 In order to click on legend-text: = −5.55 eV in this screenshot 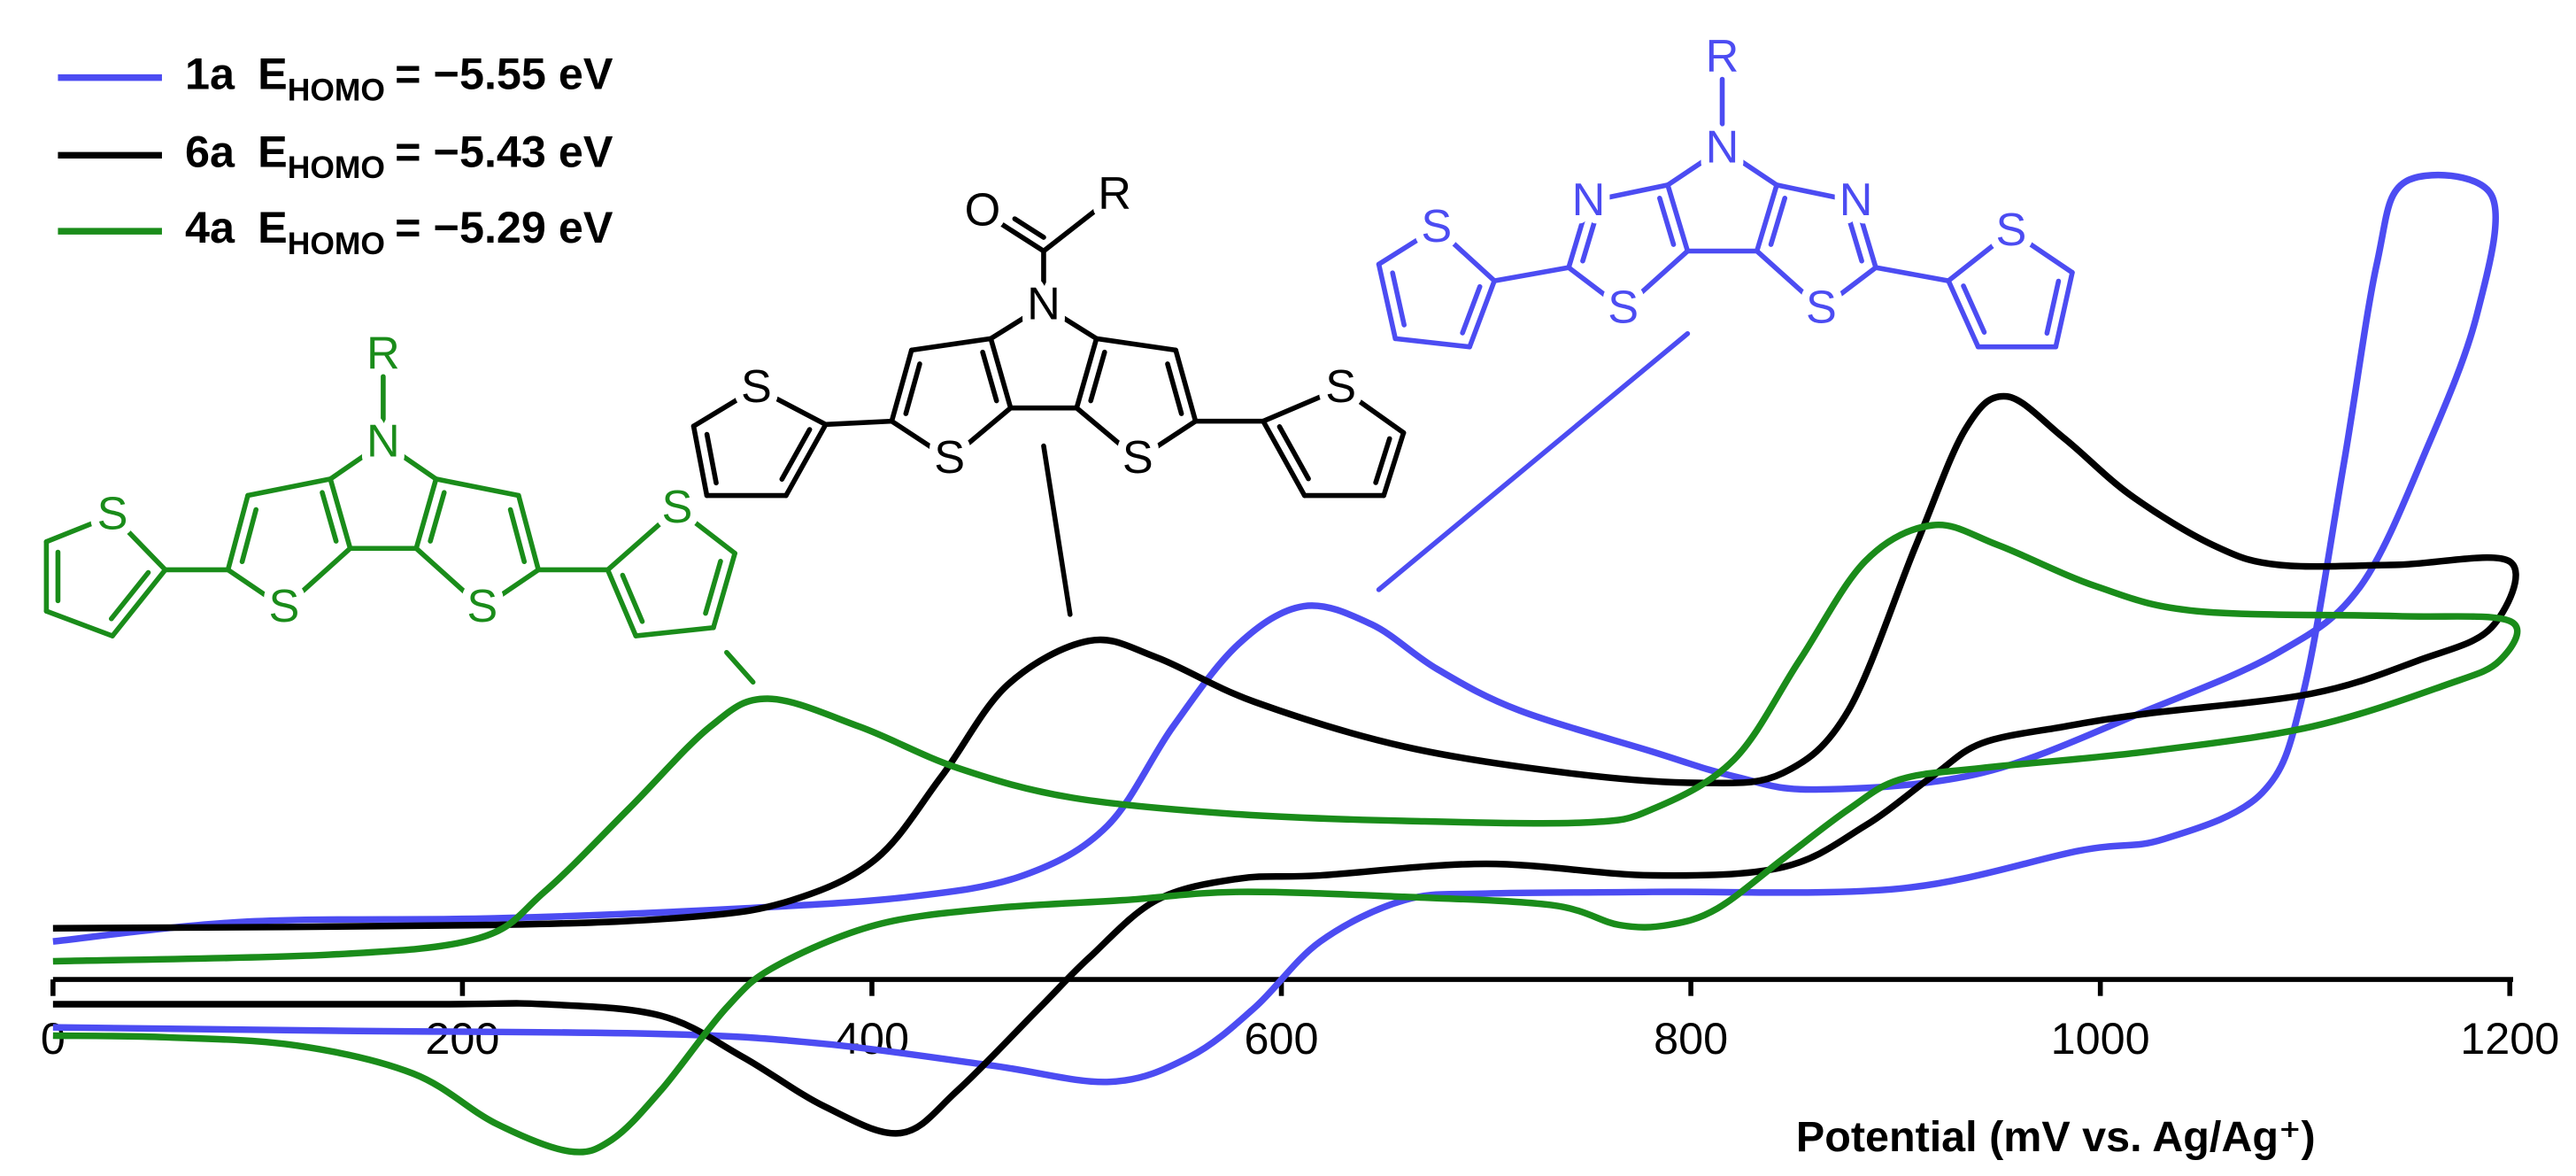, I will do `click(504, 74)`.